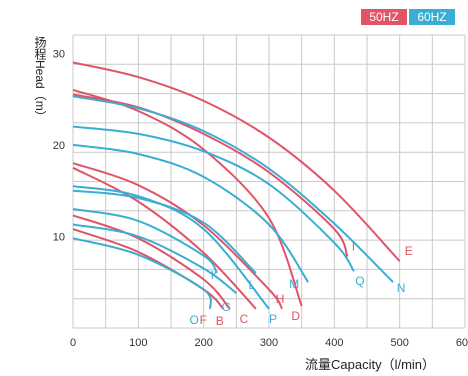  I want to click on curve-label-D: D, so click(295, 316).